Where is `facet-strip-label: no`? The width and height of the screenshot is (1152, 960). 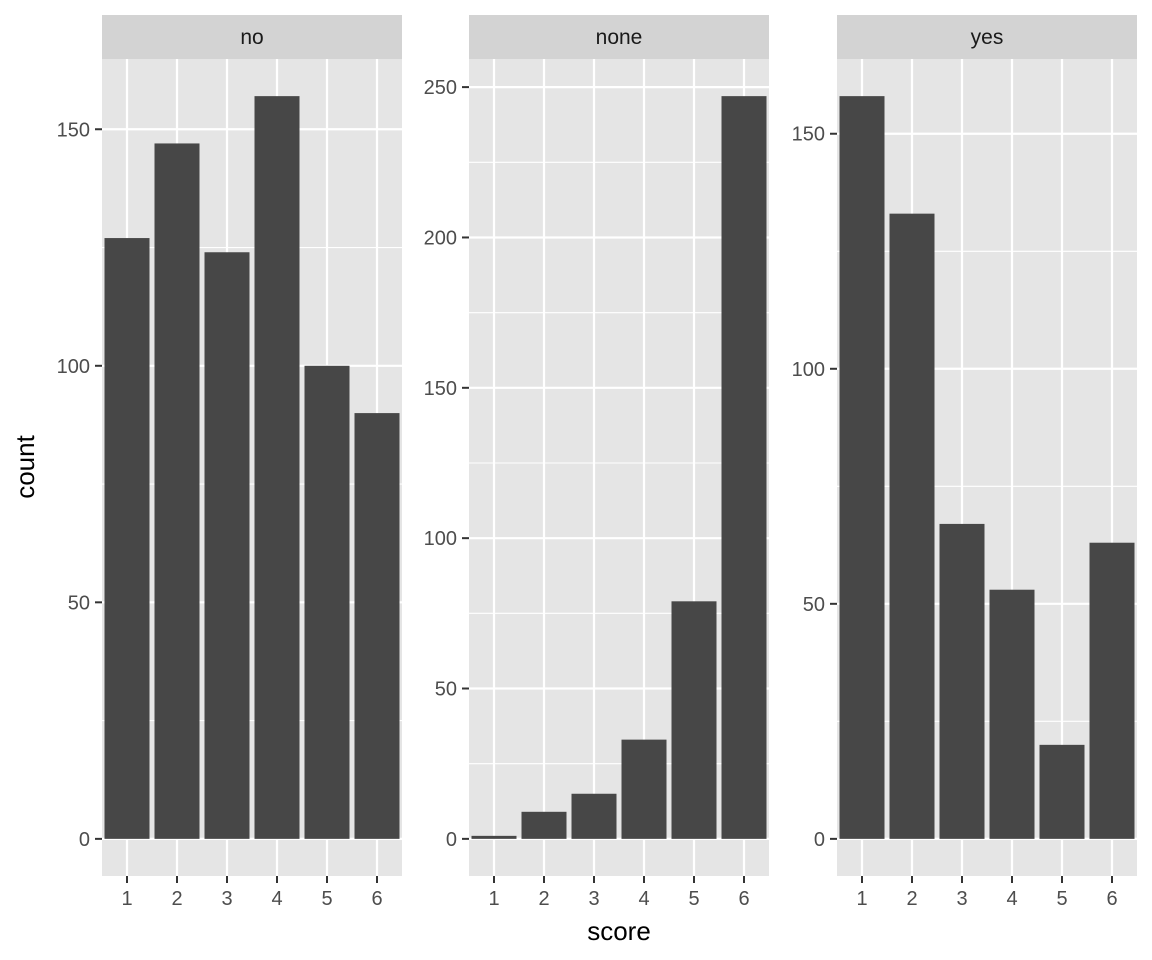
facet-strip-label: no is located at coordinates (251, 37).